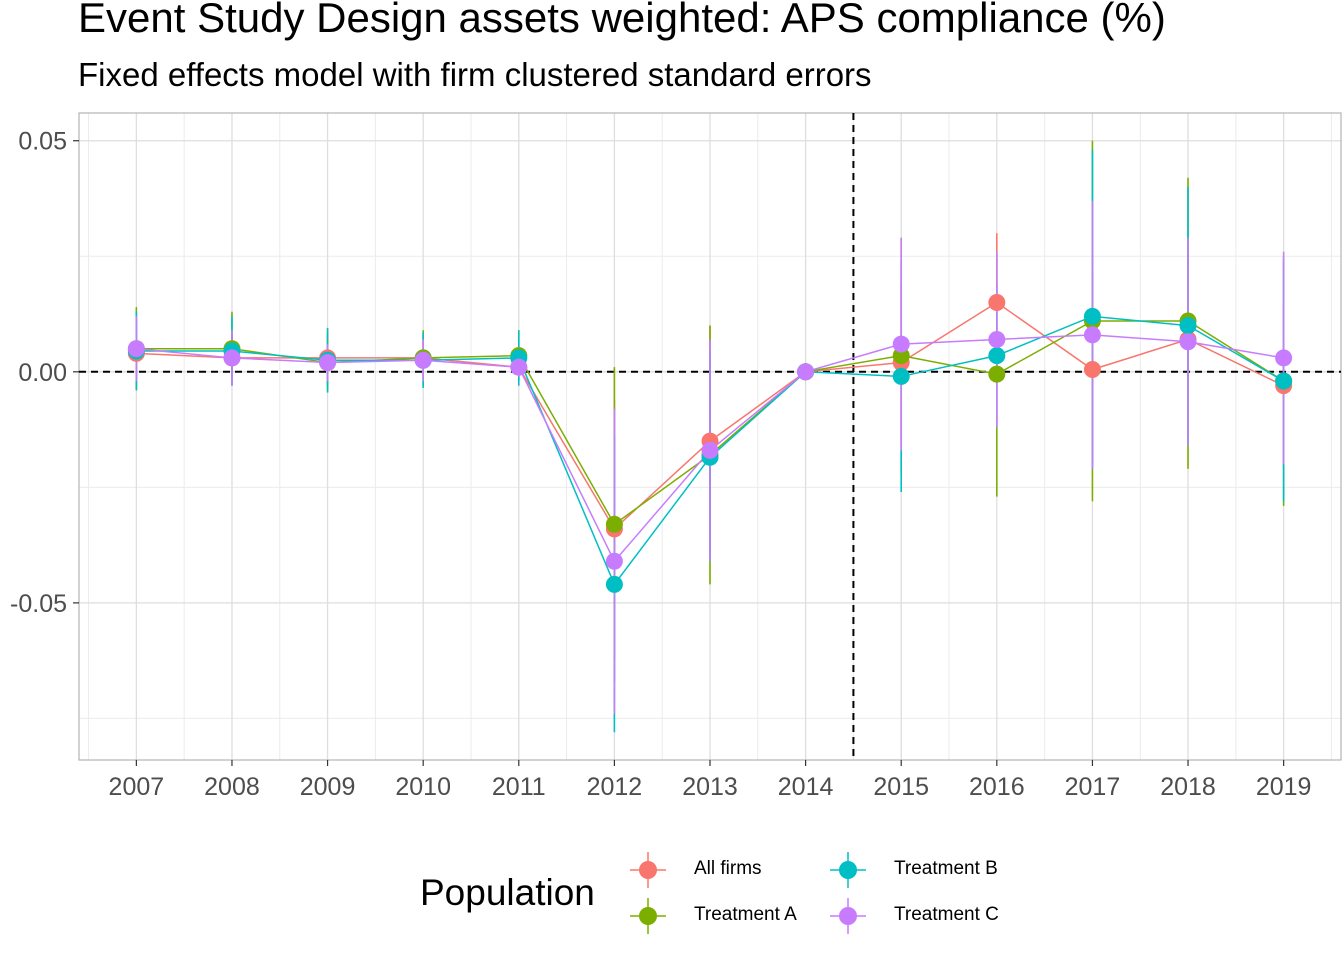 The width and height of the screenshot is (1344, 960). Describe the element at coordinates (848, 916) in the screenshot. I see `legend-key-treatment-c` at that location.